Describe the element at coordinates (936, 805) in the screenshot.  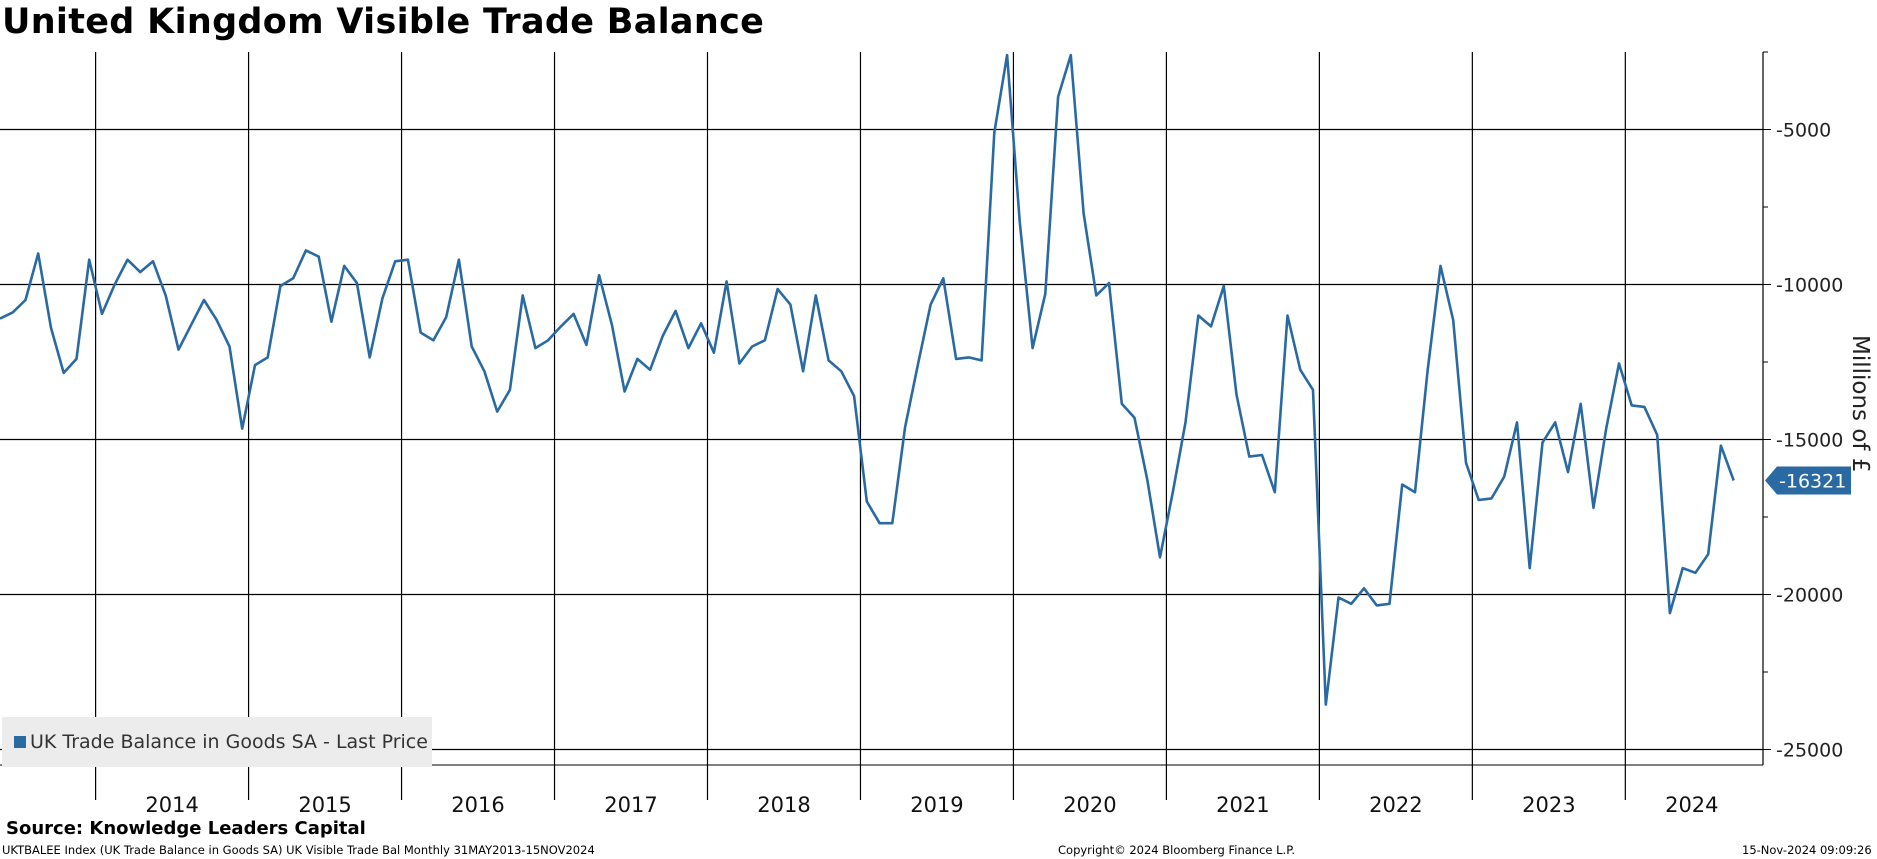
I see `x-tick-label: 2019` at that location.